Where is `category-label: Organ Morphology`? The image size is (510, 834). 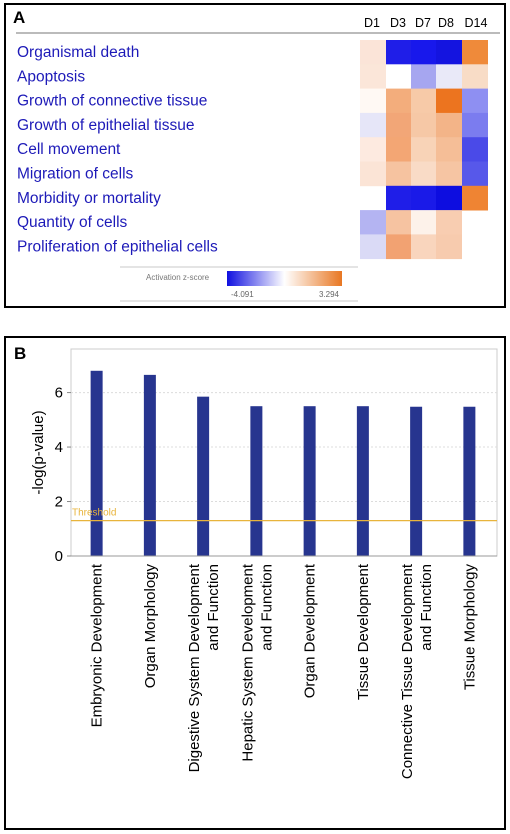
category-label: Organ Morphology is located at coordinates (150, 626).